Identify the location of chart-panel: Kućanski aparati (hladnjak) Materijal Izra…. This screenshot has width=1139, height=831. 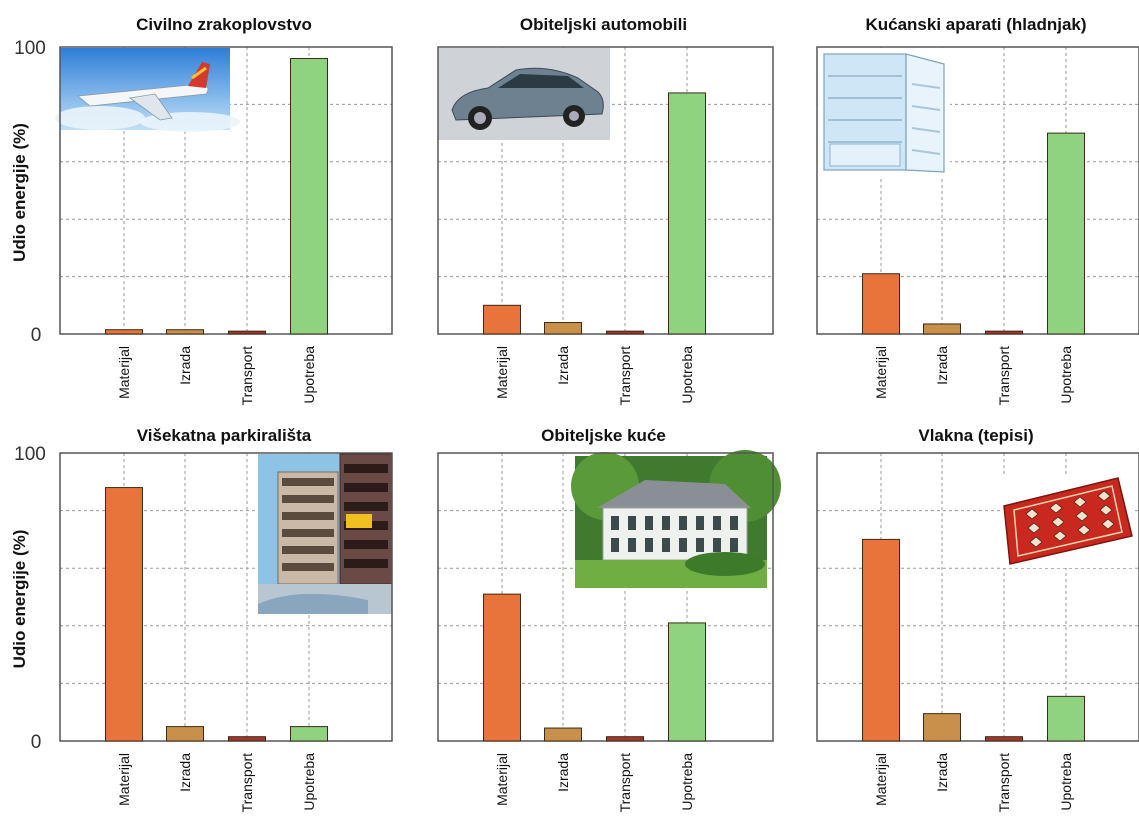
(977, 210).